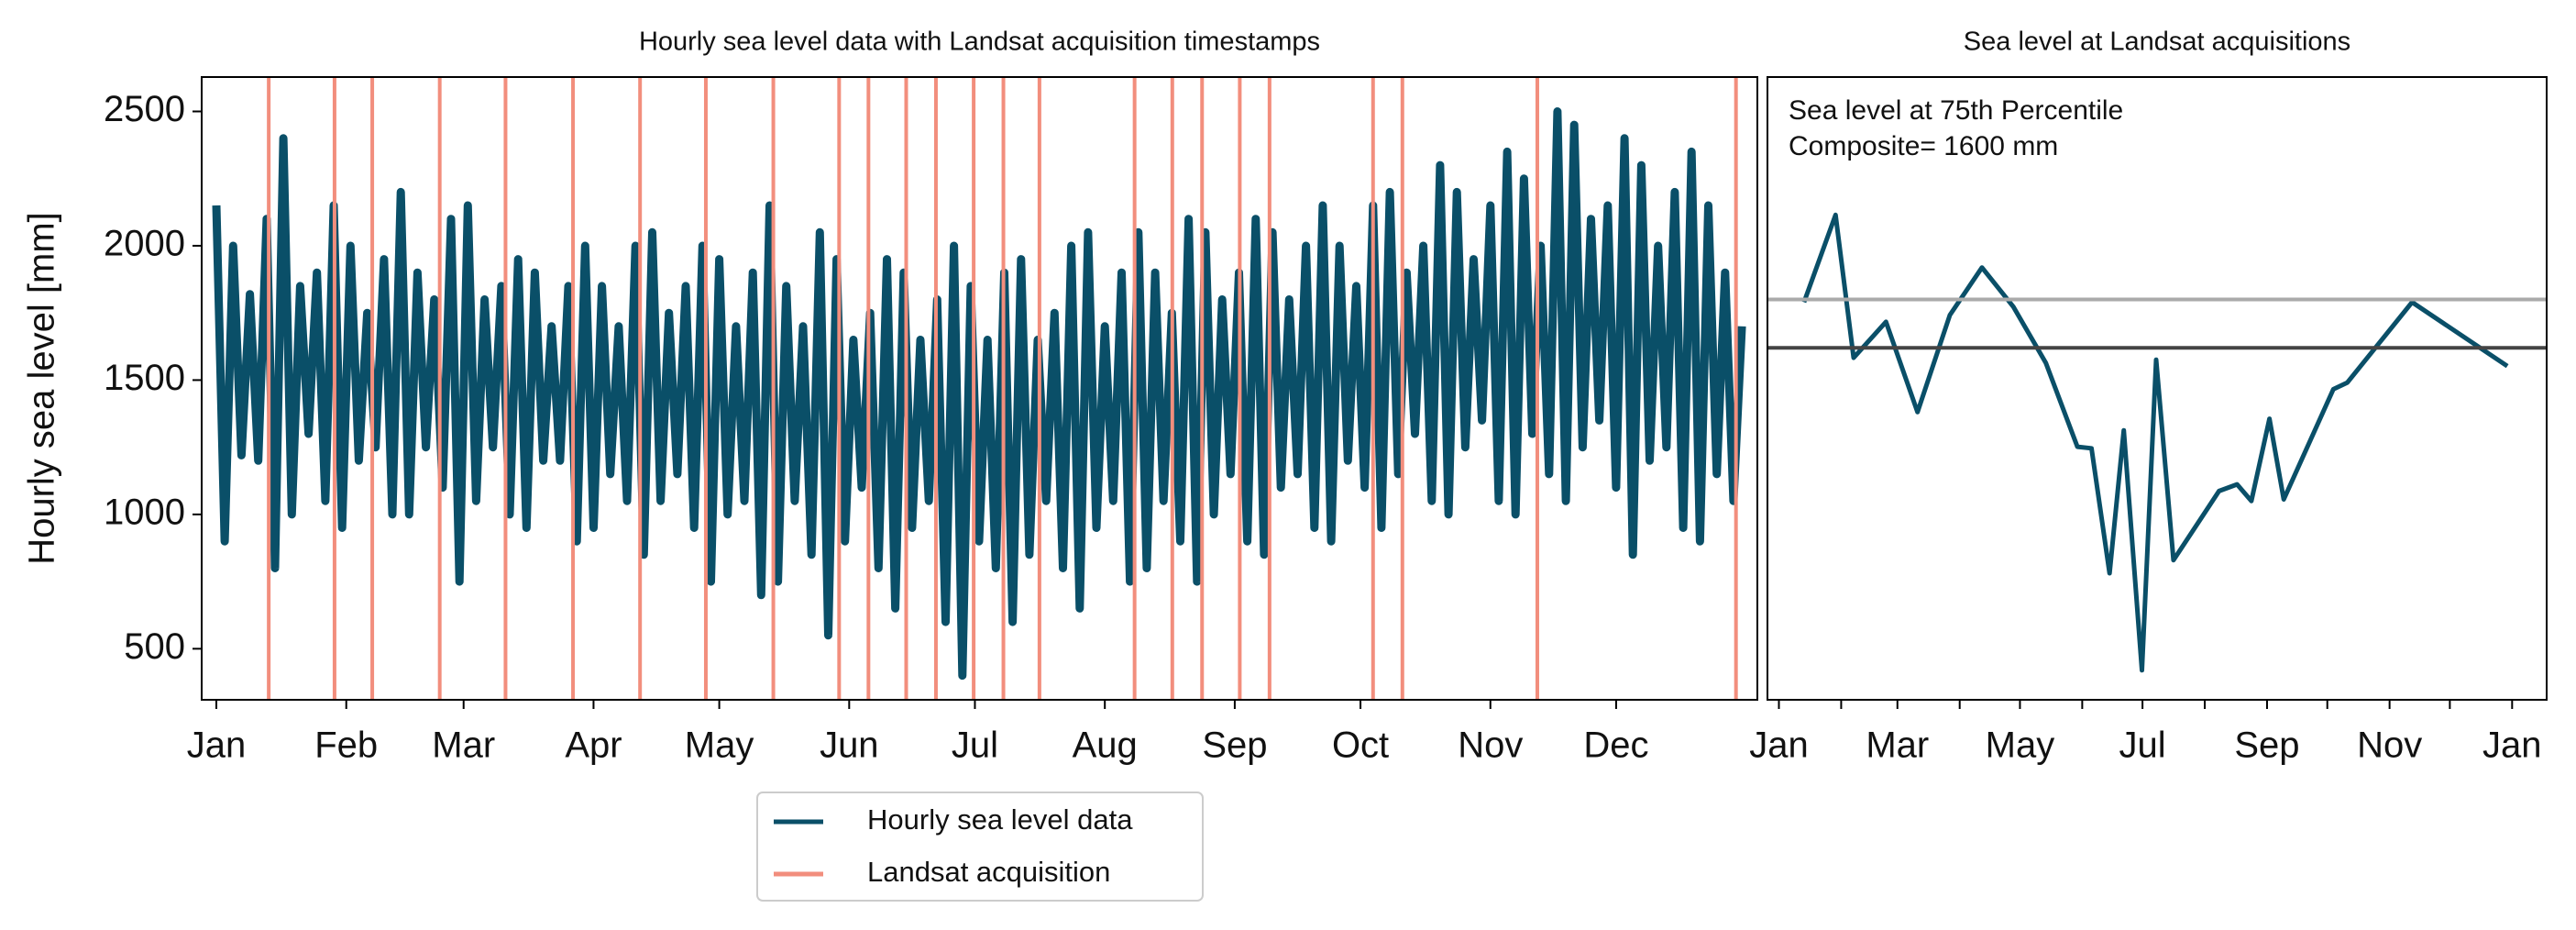 Image resolution: width=2576 pixels, height=930 pixels. What do you see at coordinates (144, 244) in the screenshot?
I see `y-tick-label: 2000` at bounding box center [144, 244].